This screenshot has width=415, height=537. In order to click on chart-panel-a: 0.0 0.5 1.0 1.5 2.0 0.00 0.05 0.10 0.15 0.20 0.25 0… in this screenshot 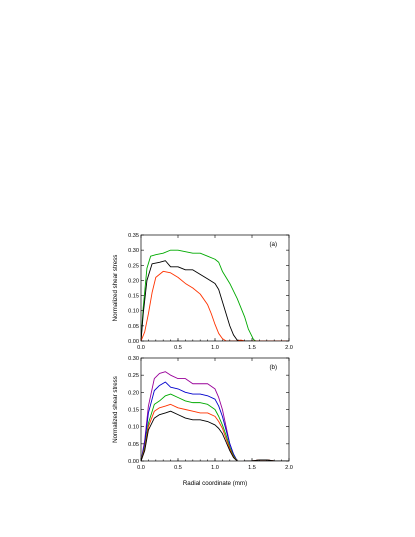, I will do `click(202, 292)`.